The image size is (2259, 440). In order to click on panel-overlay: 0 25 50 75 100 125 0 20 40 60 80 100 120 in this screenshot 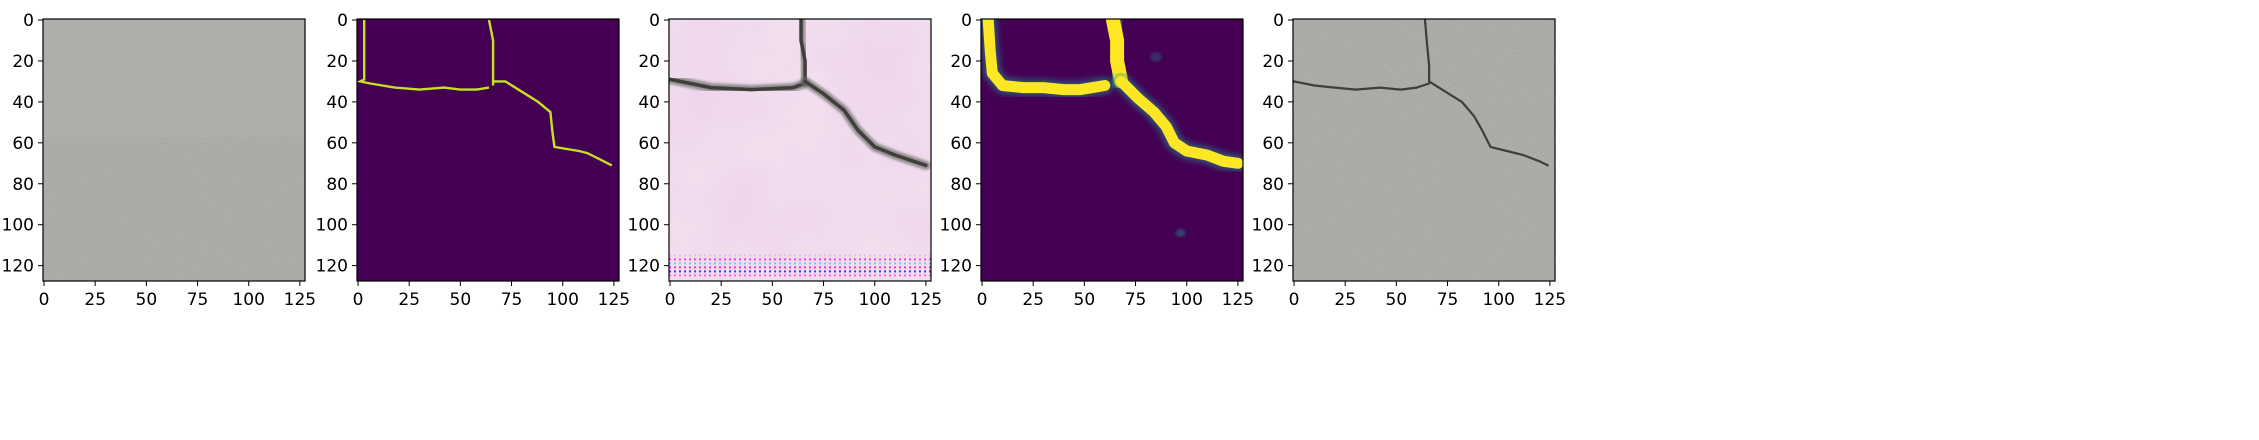, I will do `click(1409, 160)`.